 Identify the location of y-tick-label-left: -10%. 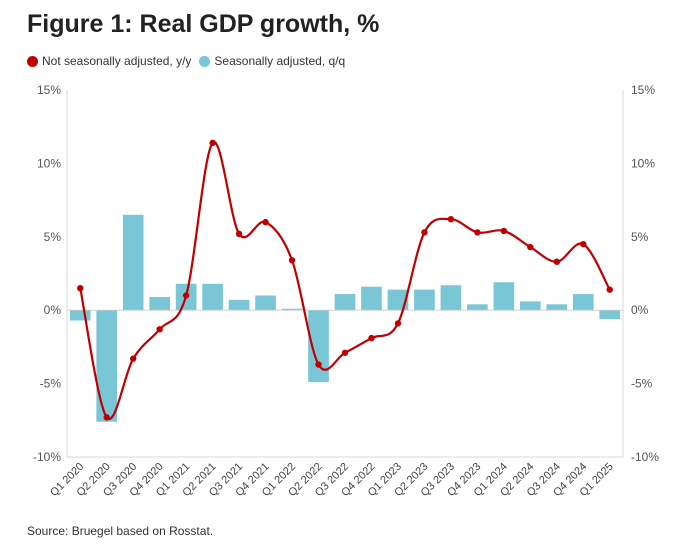
(47, 457).